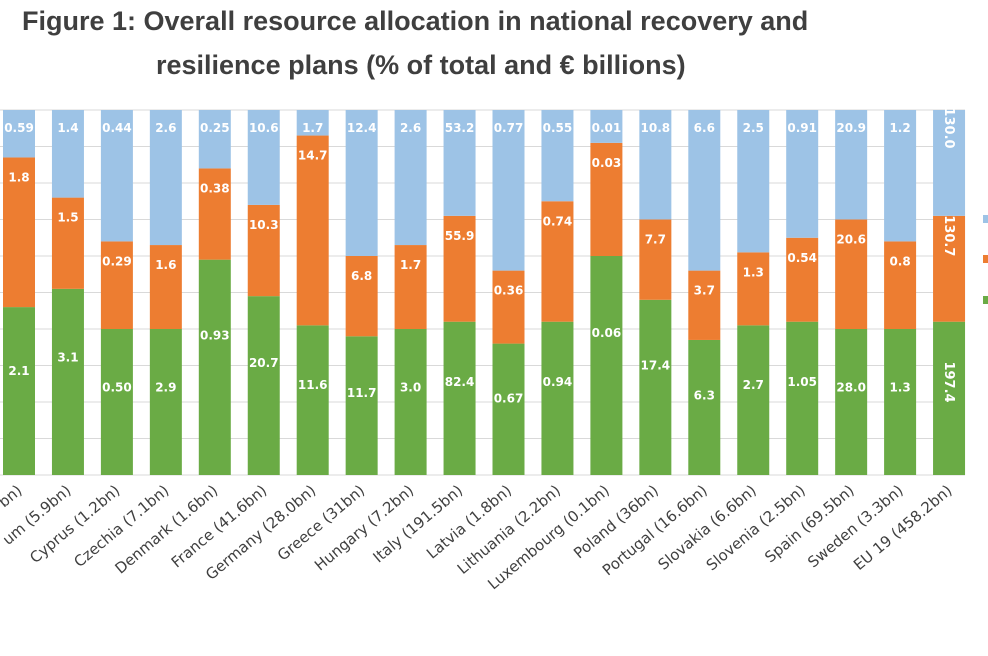 The image size is (988, 656). What do you see at coordinates (117, 128) in the screenshot?
I see `data-label: 0.44` at bounding box center [117, 128].